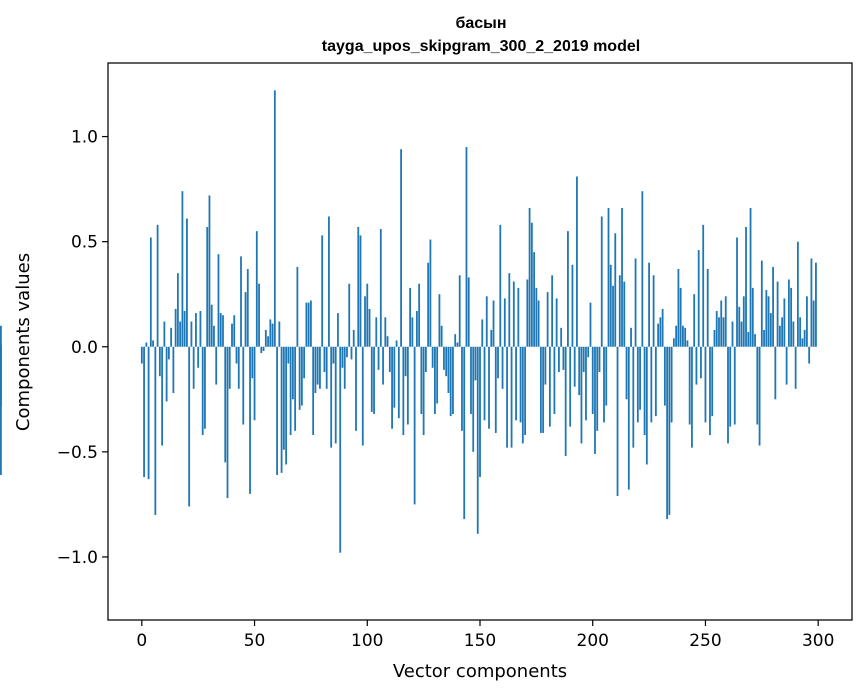 Image resolution: width=867 pixels, height=696 pixels. Describe the element at coordinates (82, 348) in the screenshot. I see `y-axis-ticks: −1.0 −0.5 0.0 0.5 1.0` at that location.